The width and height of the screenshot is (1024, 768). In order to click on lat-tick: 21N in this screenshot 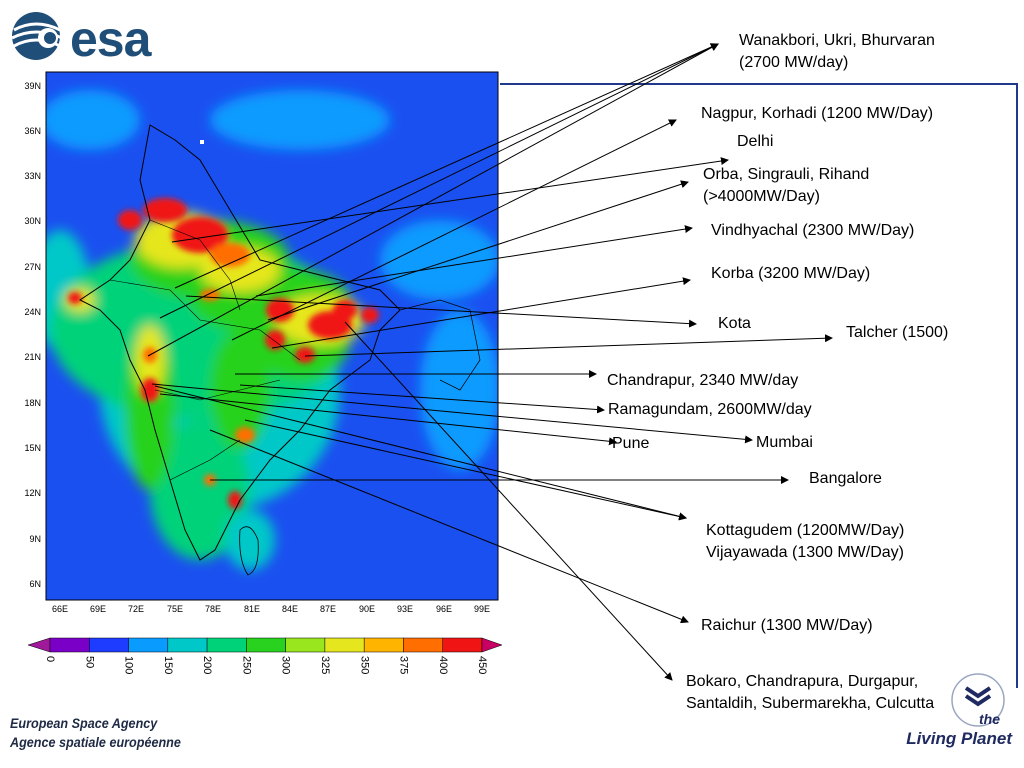, I will do `click(32, 357)`.